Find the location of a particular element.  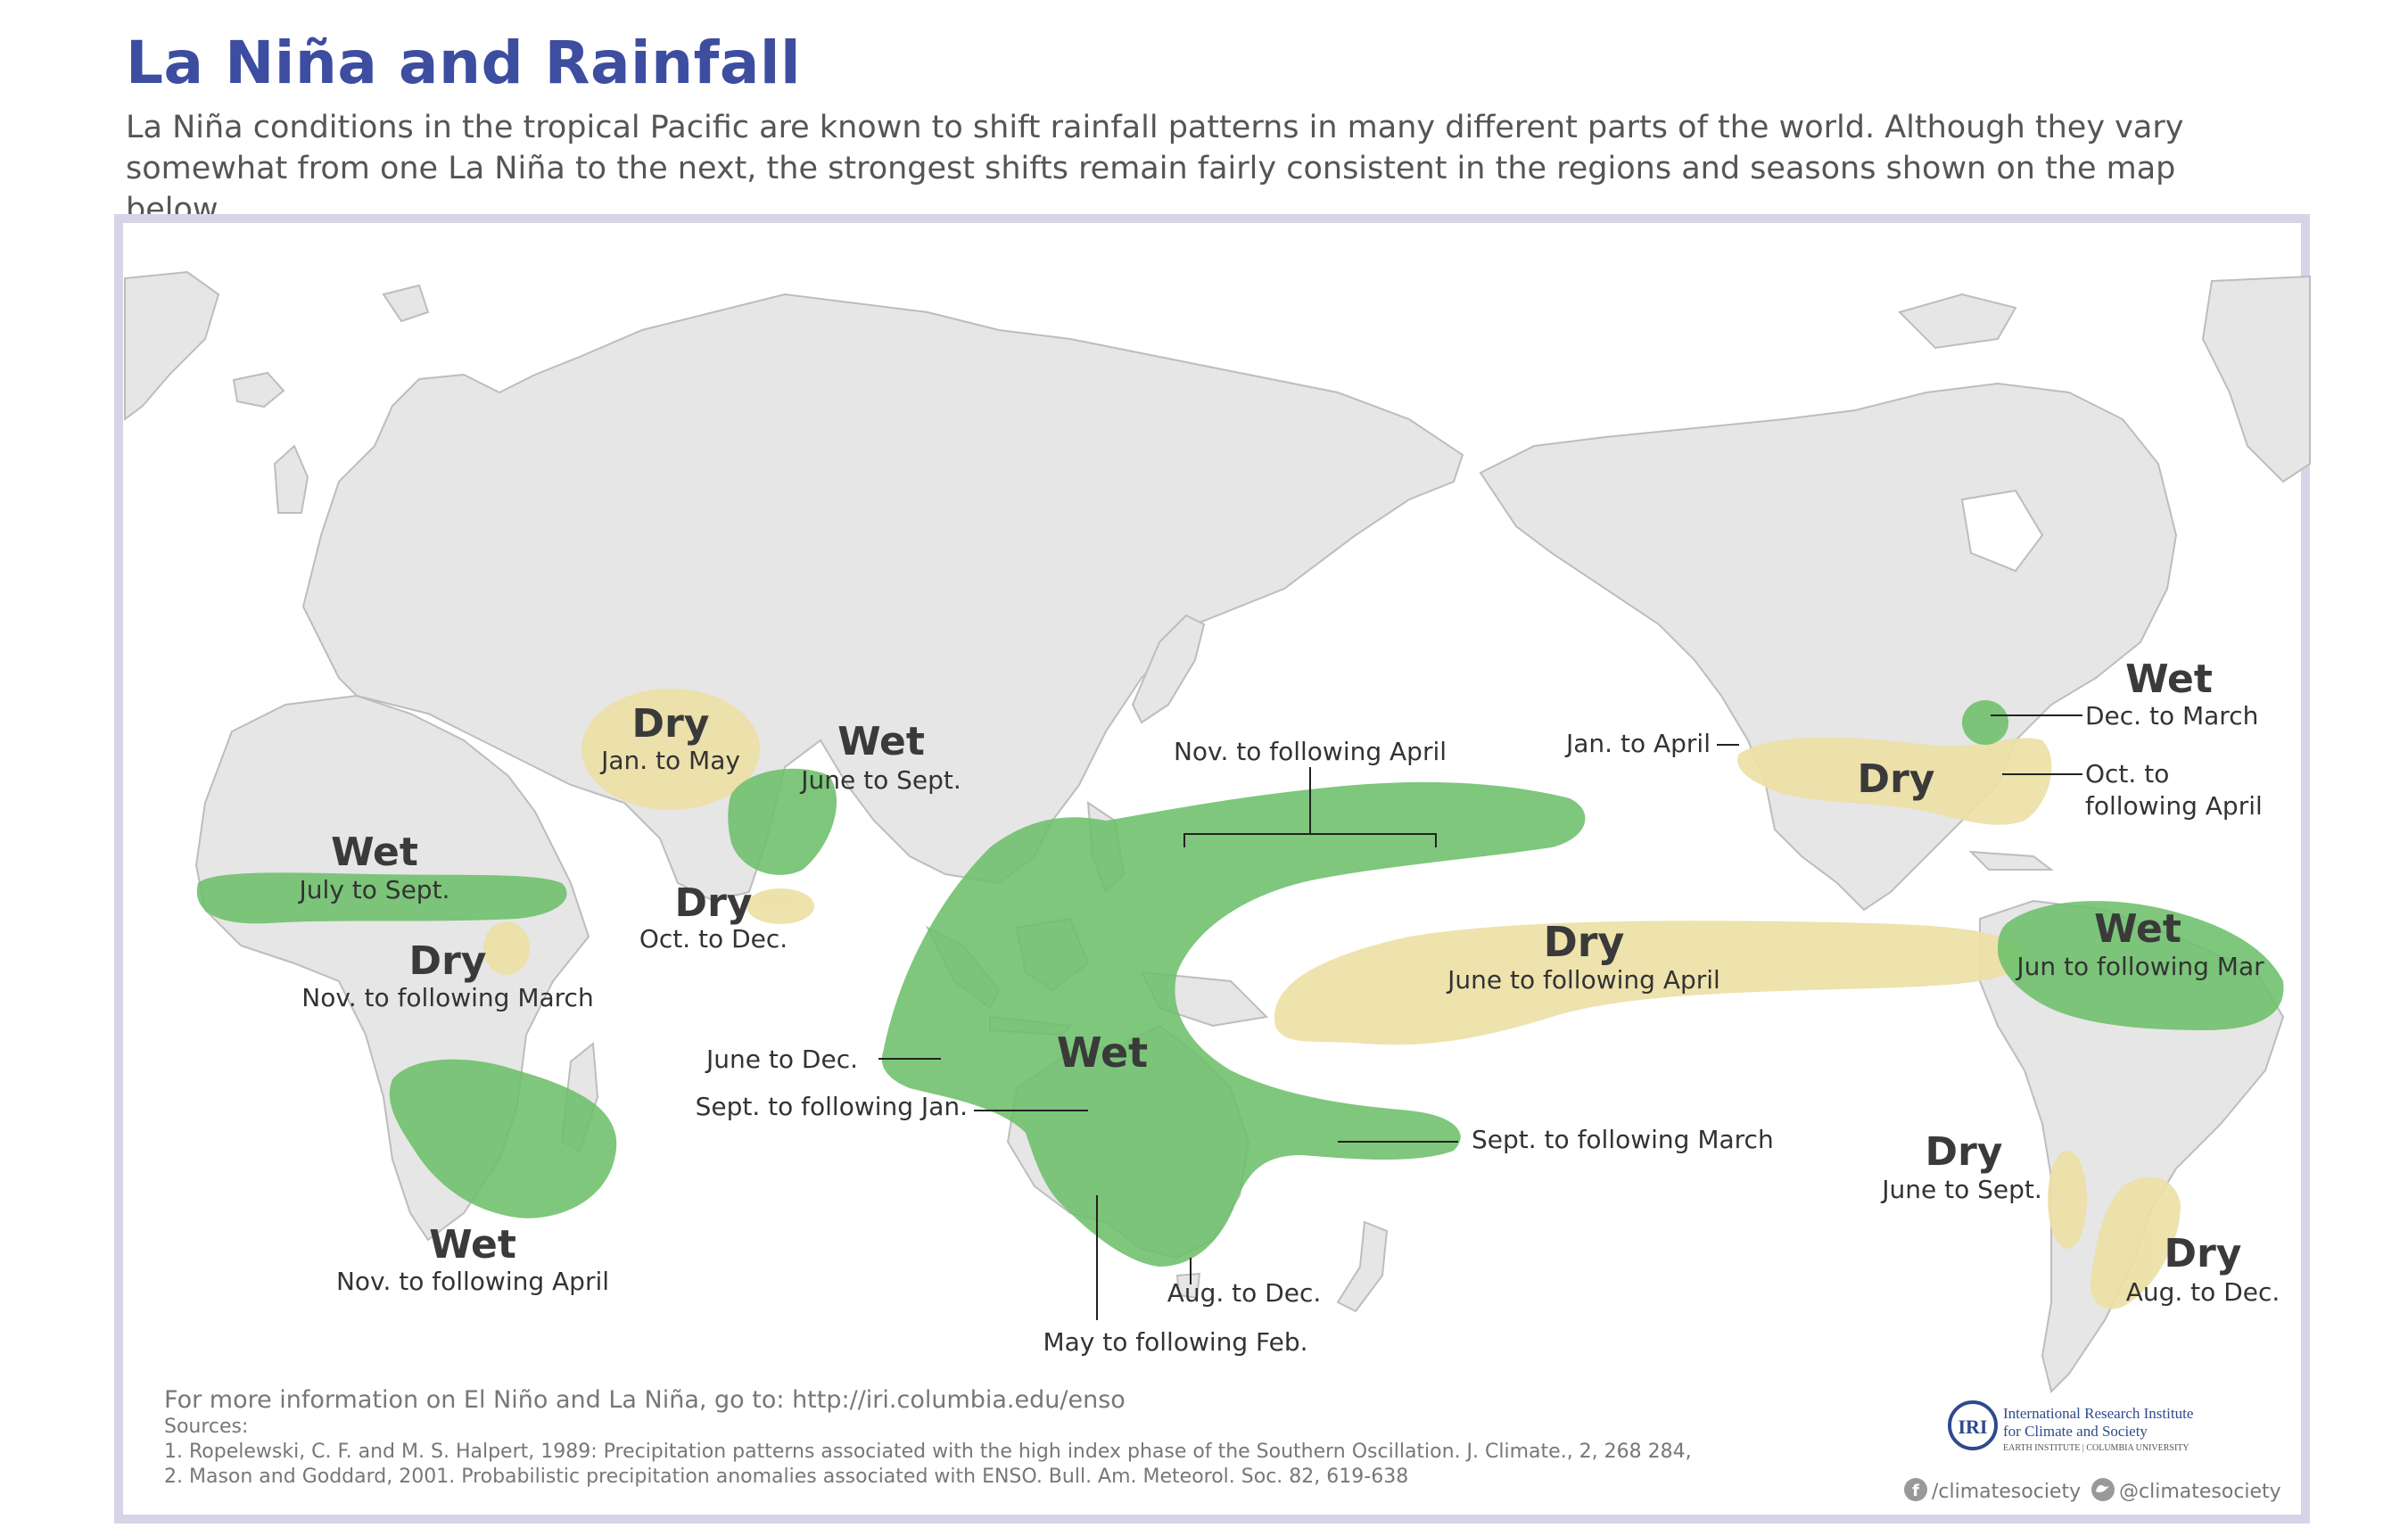

label-southeast-south-america-kind: Dry is located at coordinates (2203, 1253).